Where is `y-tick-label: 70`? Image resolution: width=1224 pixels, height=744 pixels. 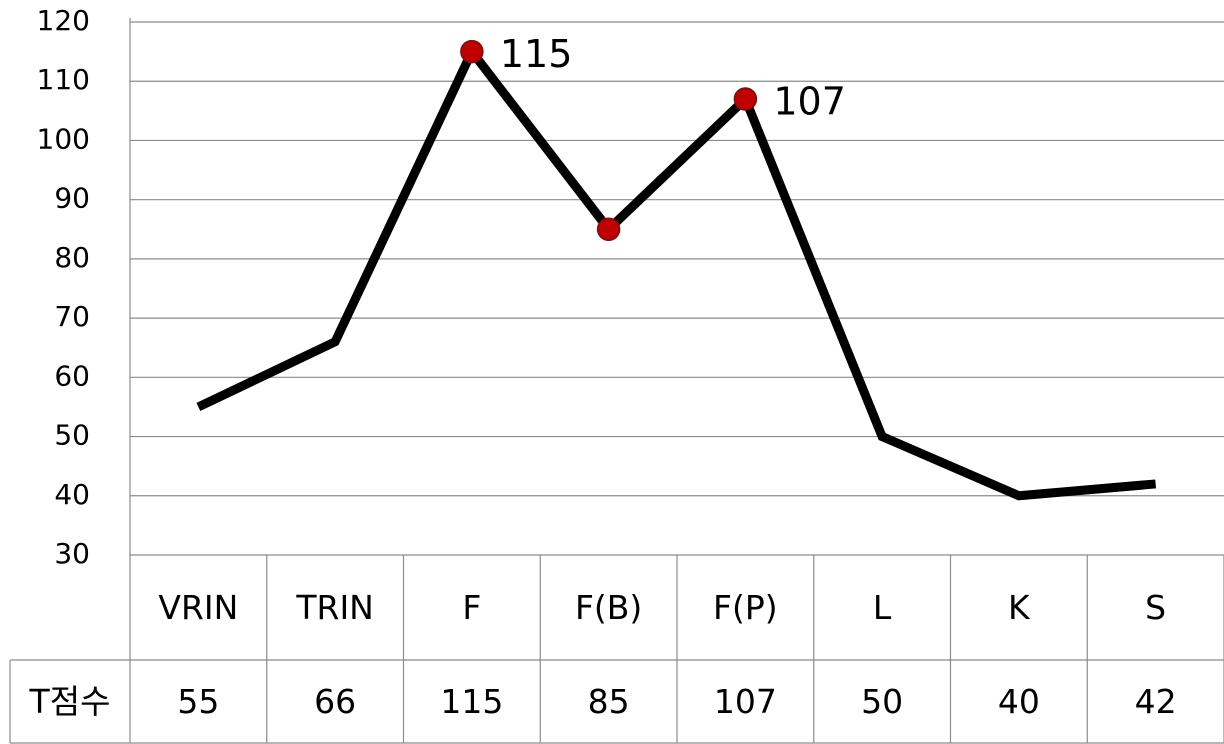 y-tick-label: 70 is located at coordinates (72, 316).